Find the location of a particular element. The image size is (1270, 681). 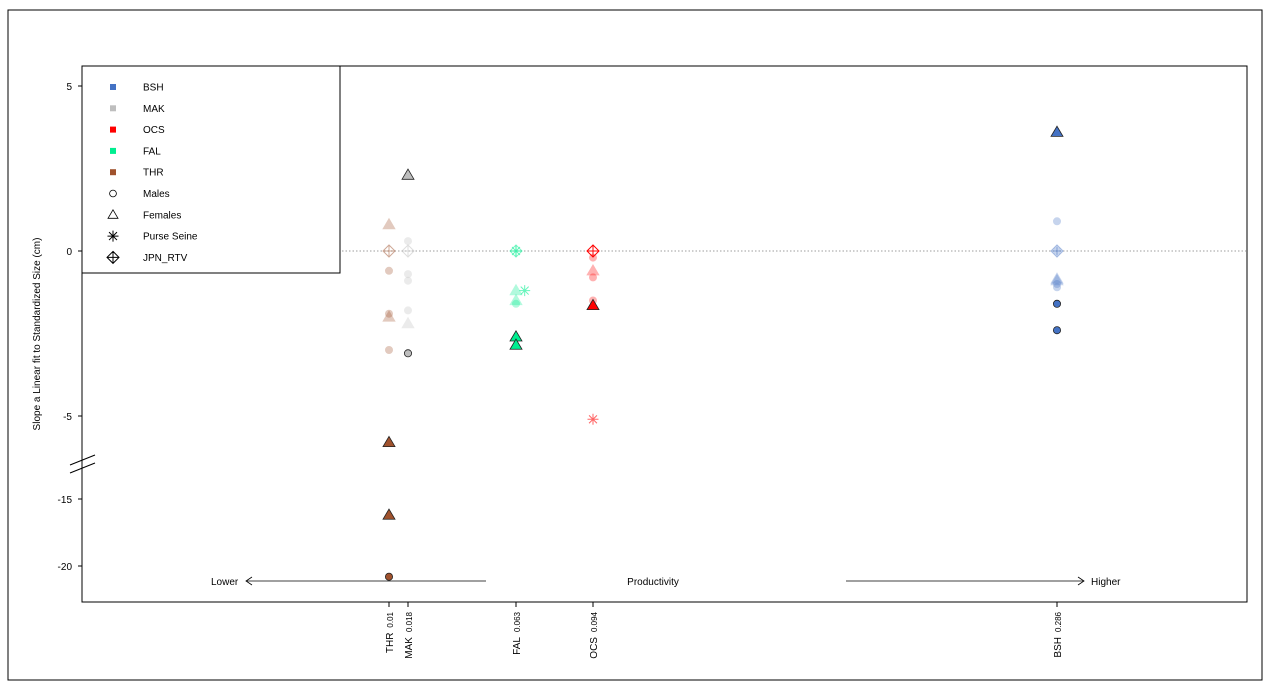

y-tick-label: 5 is located at coordinates (69, 87).